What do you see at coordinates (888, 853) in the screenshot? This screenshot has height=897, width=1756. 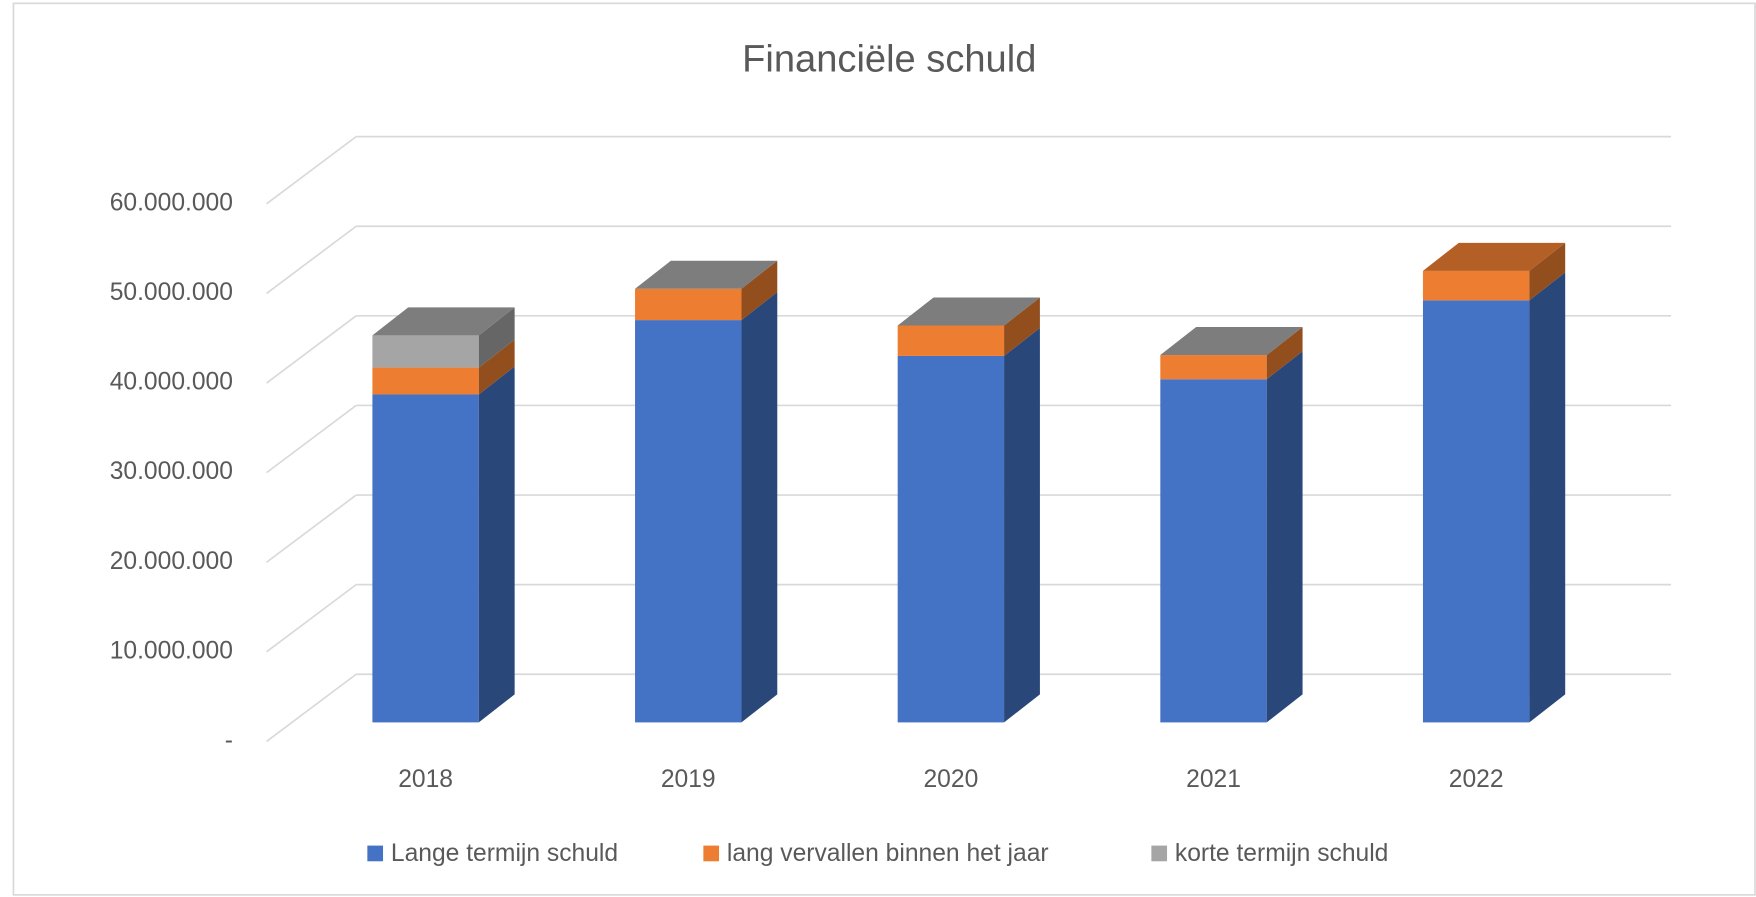 I see `legend-label: lang vervallen binnen het jaar` at bounding box center [888, 853].